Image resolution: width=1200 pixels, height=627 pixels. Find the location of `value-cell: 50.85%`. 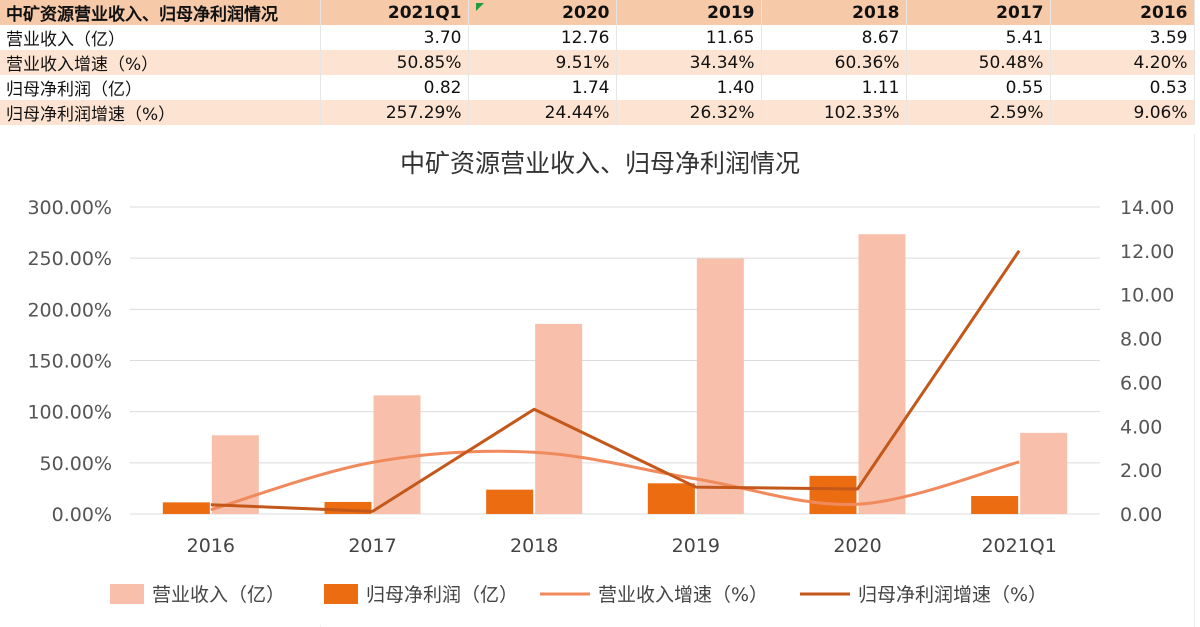

value-cell: 50.85% is located at coordinates (394, 62).